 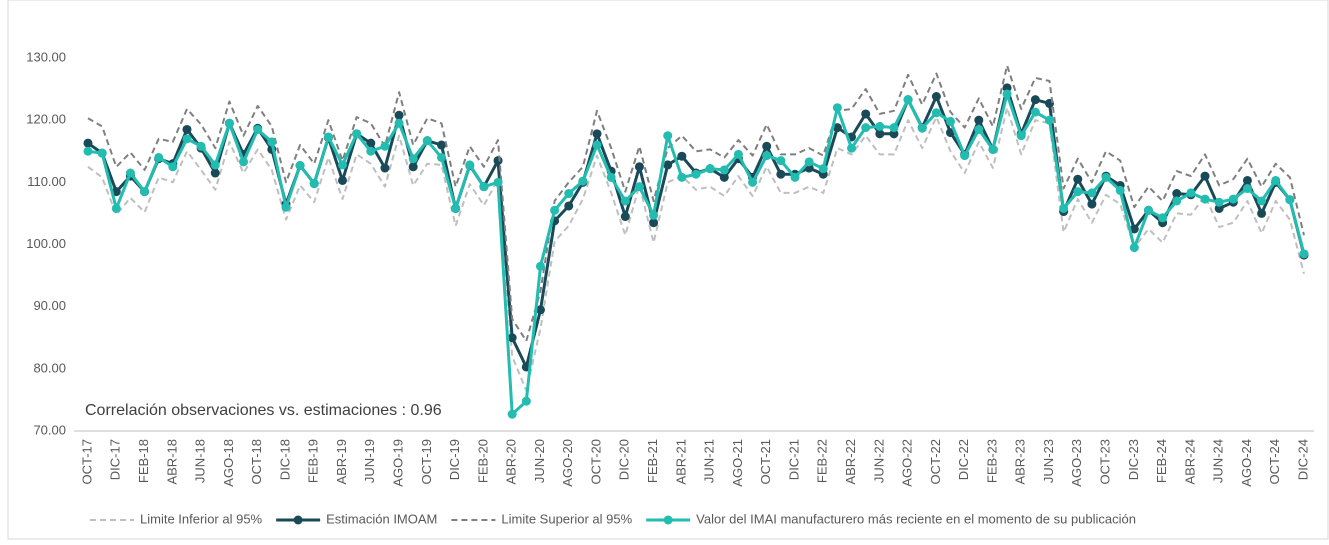 What do you see at coordinates (1048, 461) in the screenshot?
I see `x-tick-label: JUN-23` at bounding box center [1048, 461].